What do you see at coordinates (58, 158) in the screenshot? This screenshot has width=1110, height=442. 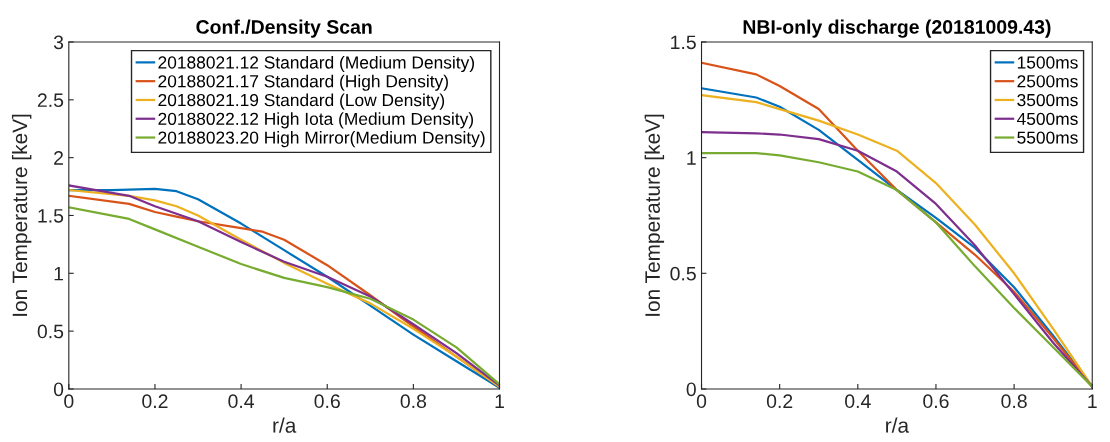 I see `y-tick-label: 2` at bounding box center [58, 158].